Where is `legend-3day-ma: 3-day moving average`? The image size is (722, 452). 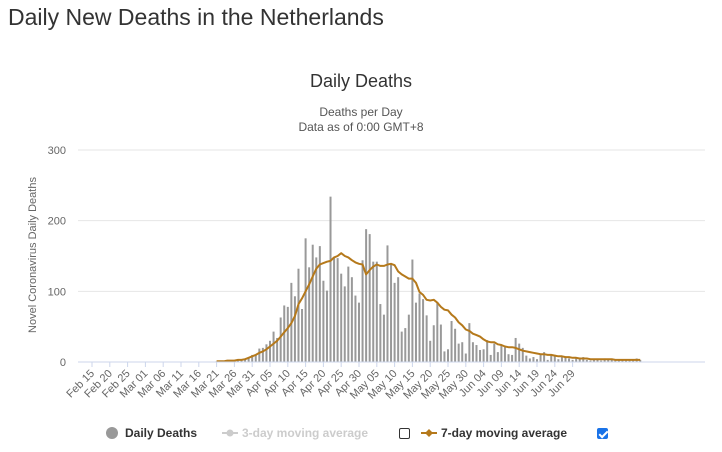
legend-3day-ma: 3-day moving average is located at coordinates (295, 433).